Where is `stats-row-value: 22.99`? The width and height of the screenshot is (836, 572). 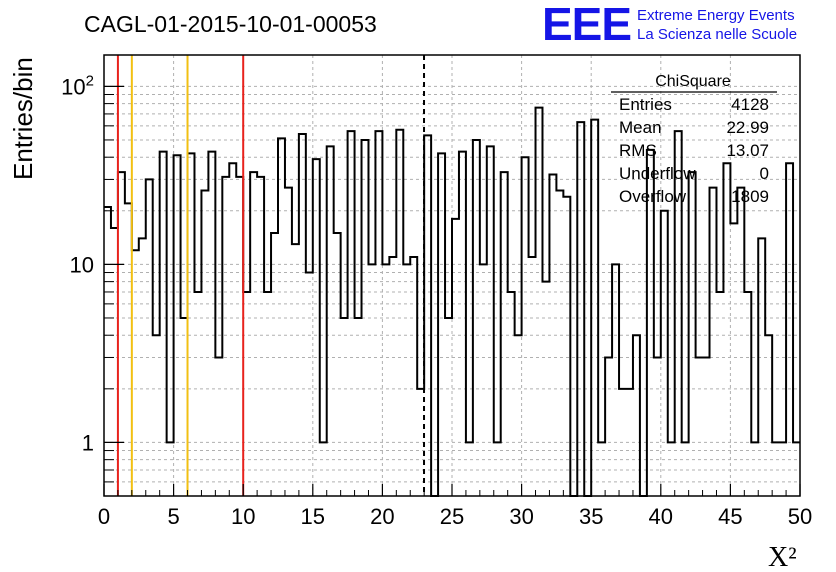
stats-row-value: 22.99 is located at coordinates (747, 127).